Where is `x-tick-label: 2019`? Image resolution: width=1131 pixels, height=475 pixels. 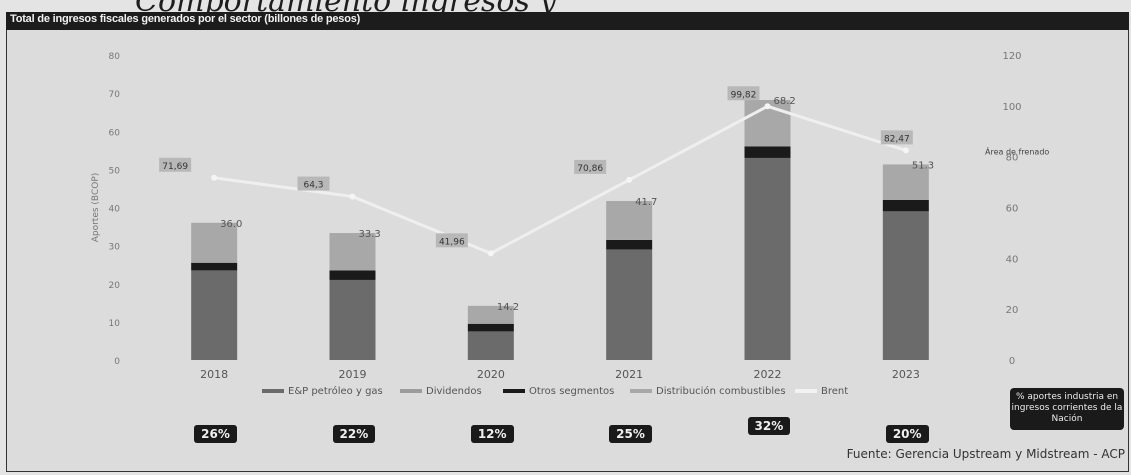
x-tick-label: 2019 is located at coordinates (353, 374).